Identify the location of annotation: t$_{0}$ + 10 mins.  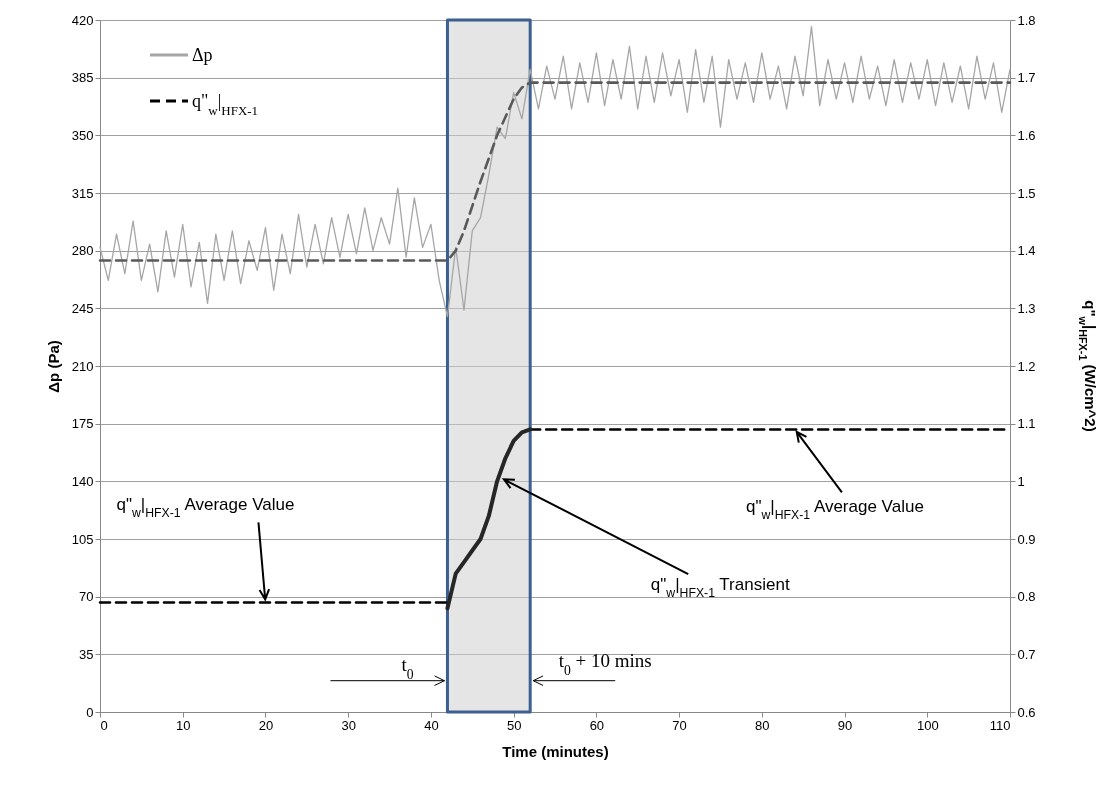
(605, 663).